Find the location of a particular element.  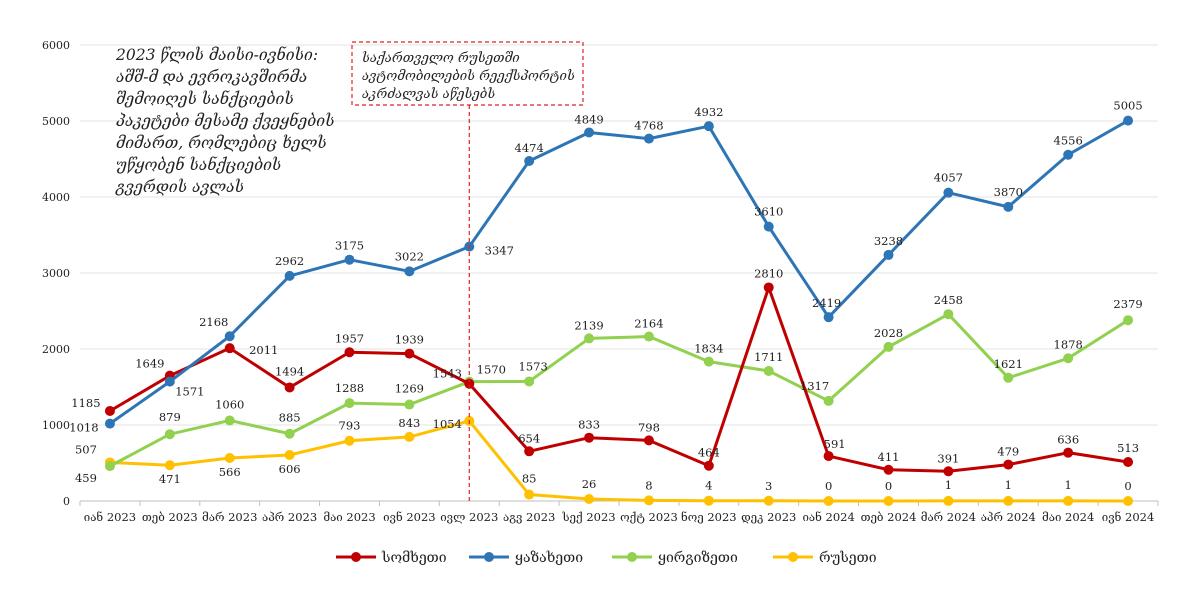

x-tick-label: იან 2023 is located at coordinates (110, 517).